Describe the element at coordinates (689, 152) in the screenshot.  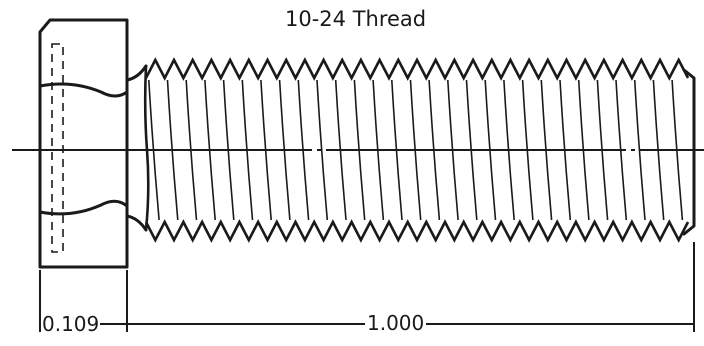
I see `shank-end` at that location.